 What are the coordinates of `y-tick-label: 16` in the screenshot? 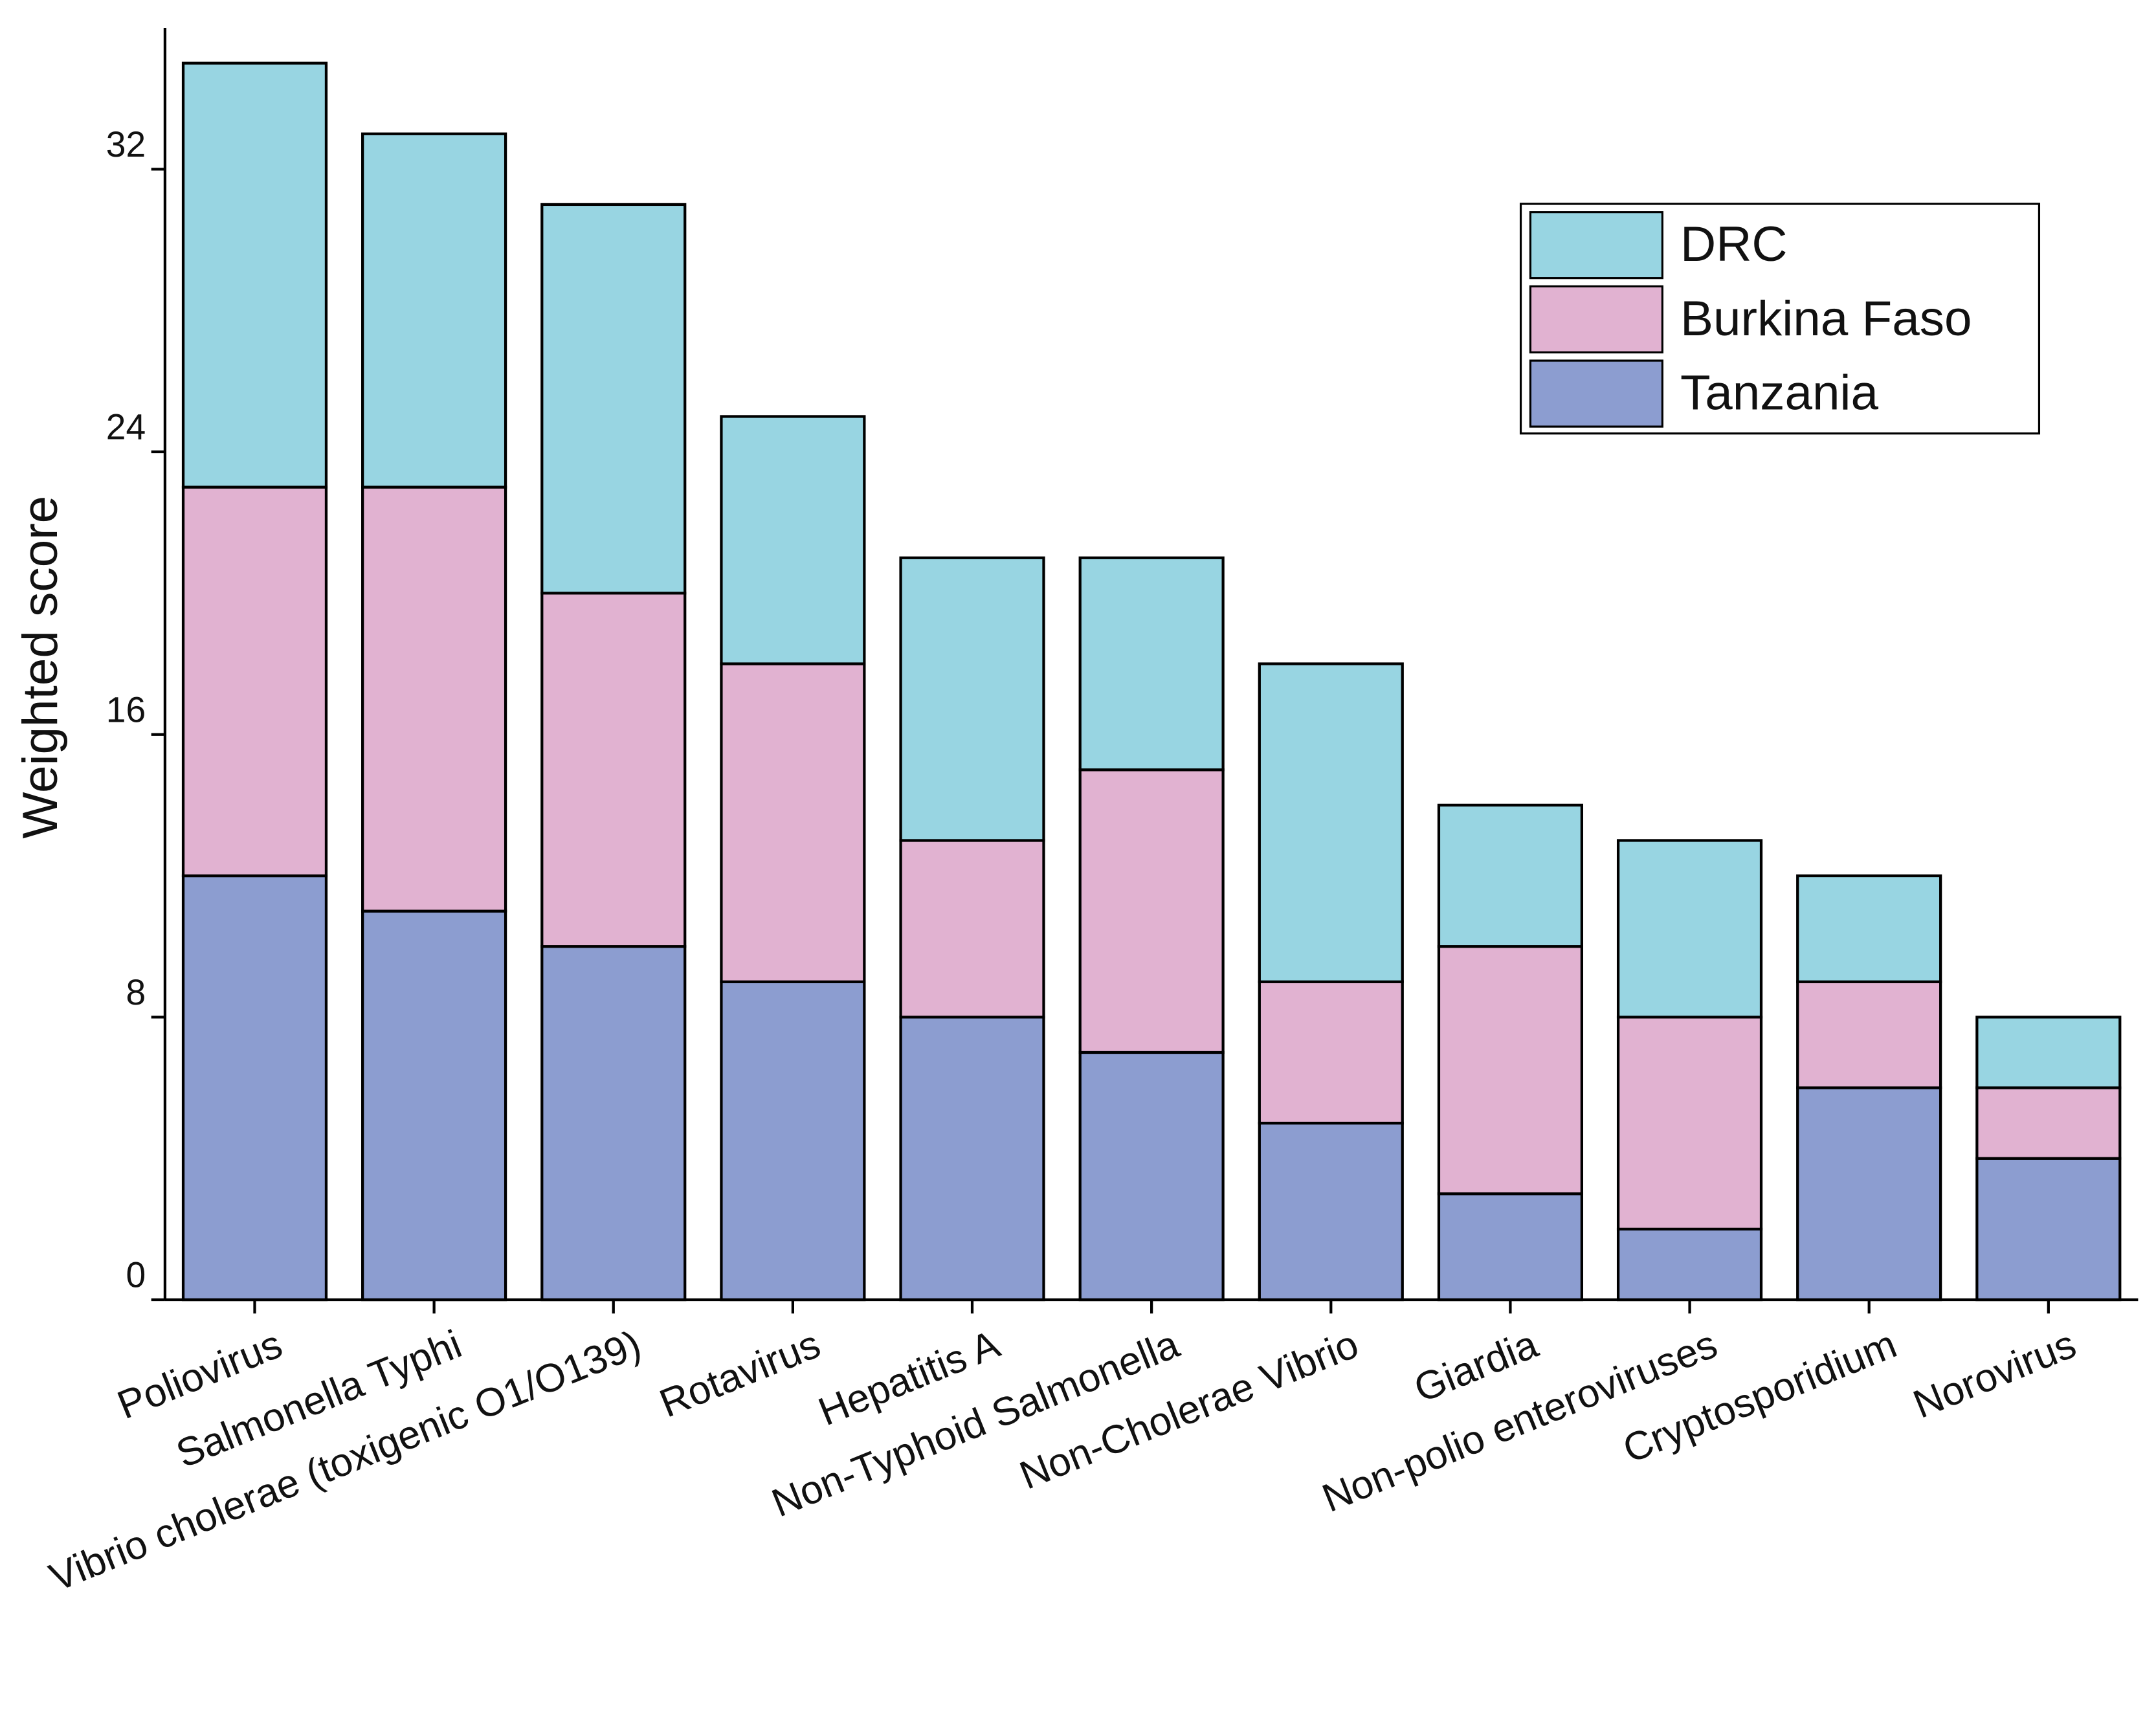 It's located at (126, 709).